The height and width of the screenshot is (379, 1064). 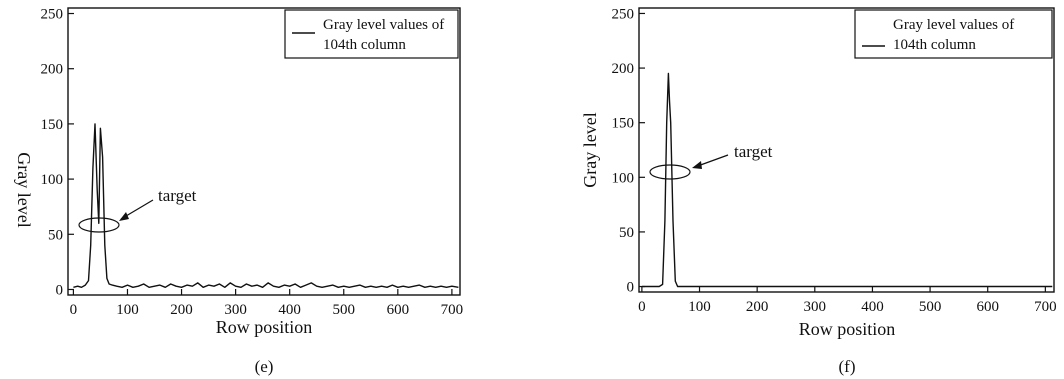 I want to click on legend-label-f-line2: 104th column, so click(x=934, y=45).